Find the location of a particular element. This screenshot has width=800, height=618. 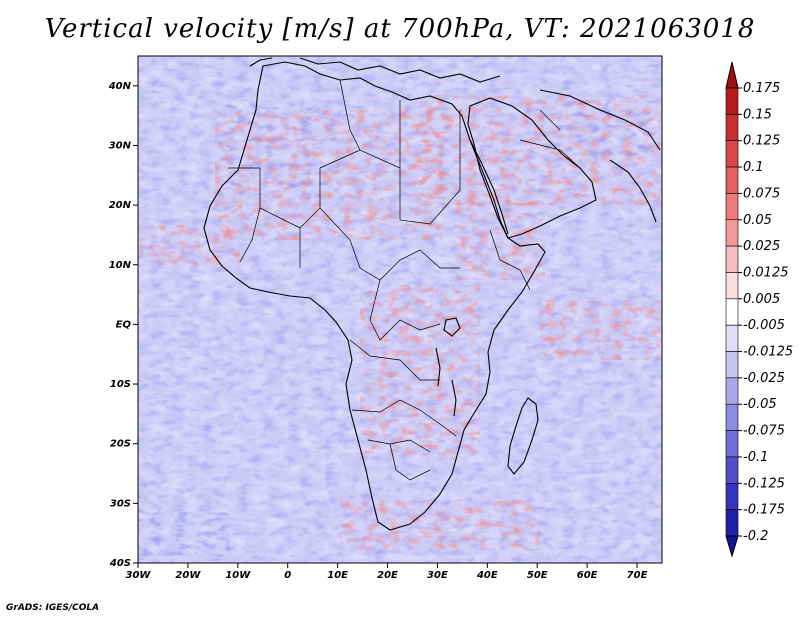

lake-victoria is located at coordinates (452, 327).